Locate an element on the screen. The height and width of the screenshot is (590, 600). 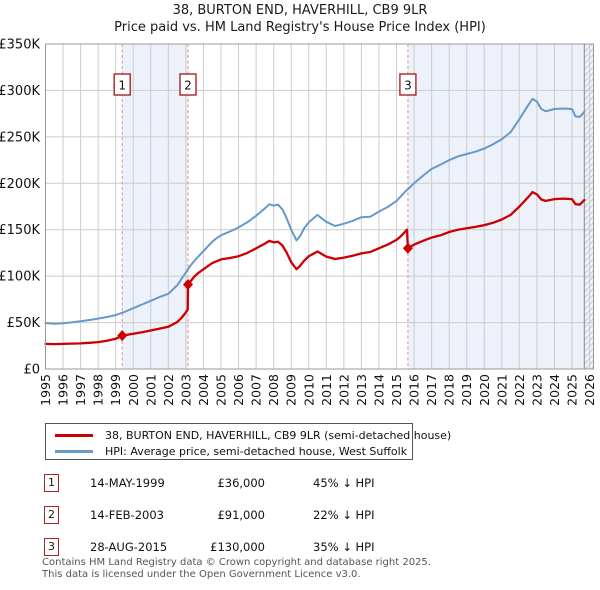
transaction-row: 2 14-FEB-2003 £91,000 22% ↓ HPI is located at coordinates (300, 516).